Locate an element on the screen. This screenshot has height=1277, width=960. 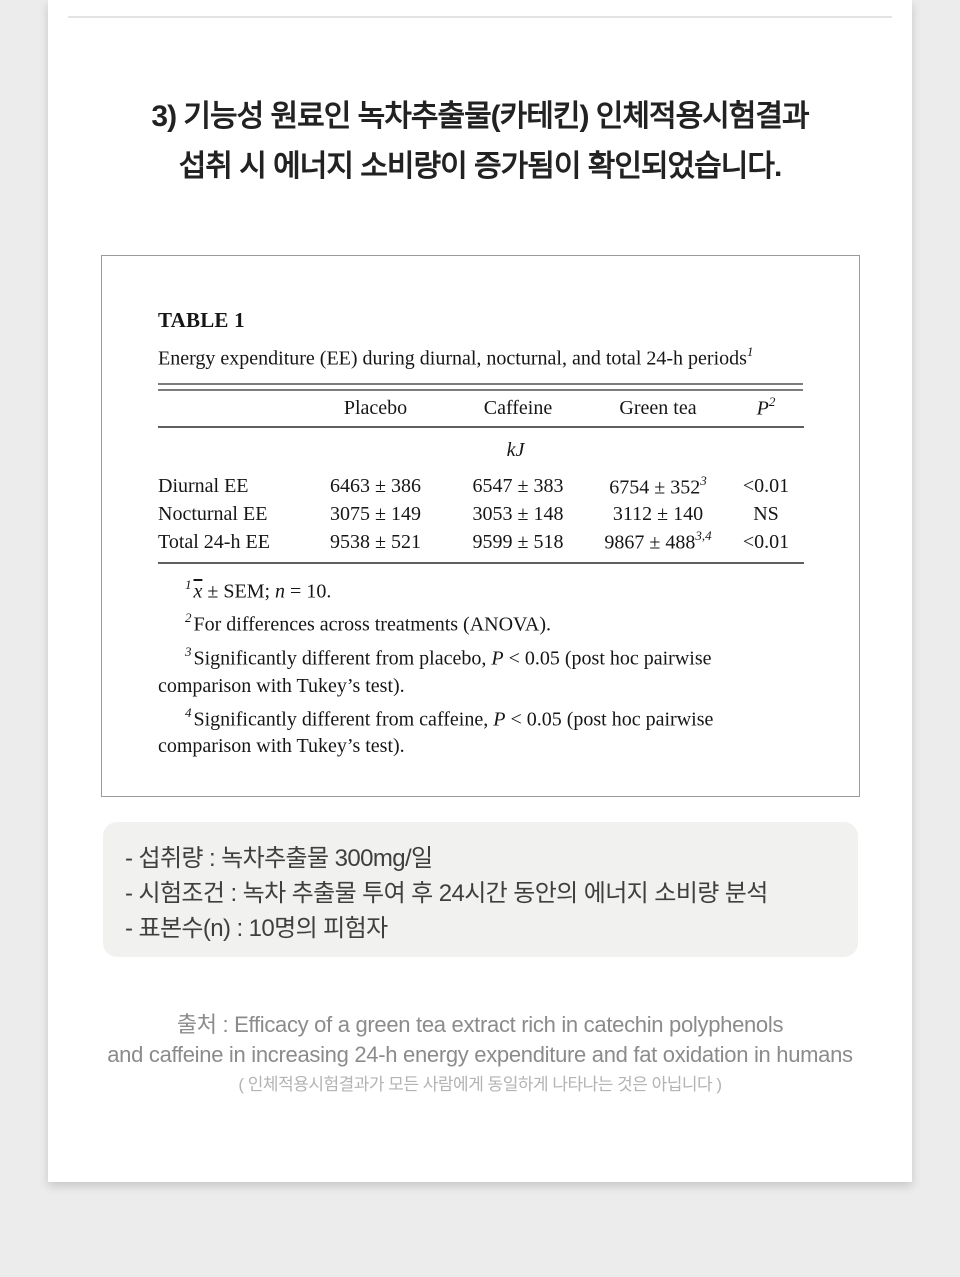
cell-p: NS is located at coordinates (766, 514).